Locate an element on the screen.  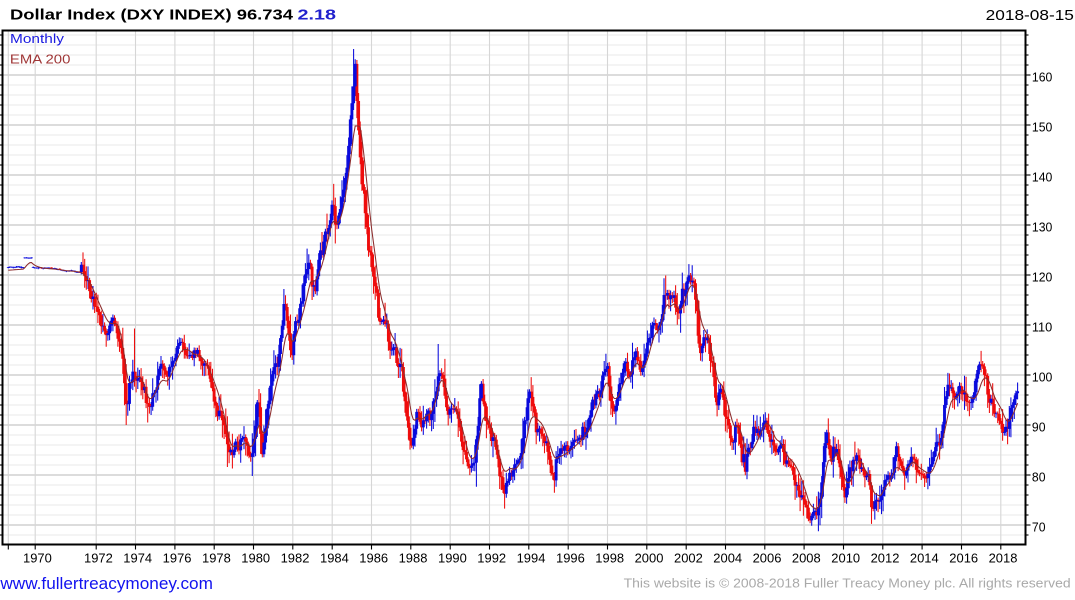
svg-text: 2018 is located at coordinates (1003, 559).